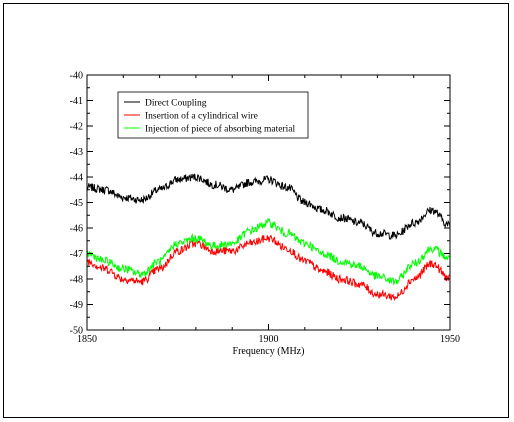 The width and height of the screenshot is (514, 422). Describe the element at coordinates (220, 129) in the screenshot. I see `legend-label: Injection of piece of absorbing material` at that location.